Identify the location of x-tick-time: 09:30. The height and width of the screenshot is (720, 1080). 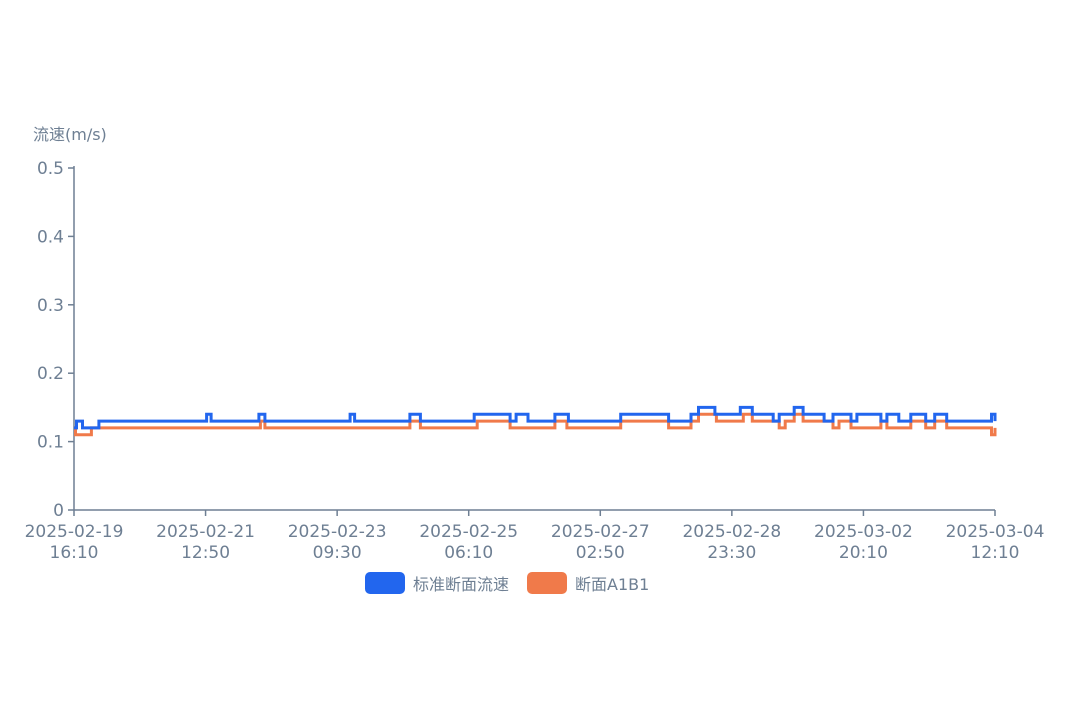
(337, 553).